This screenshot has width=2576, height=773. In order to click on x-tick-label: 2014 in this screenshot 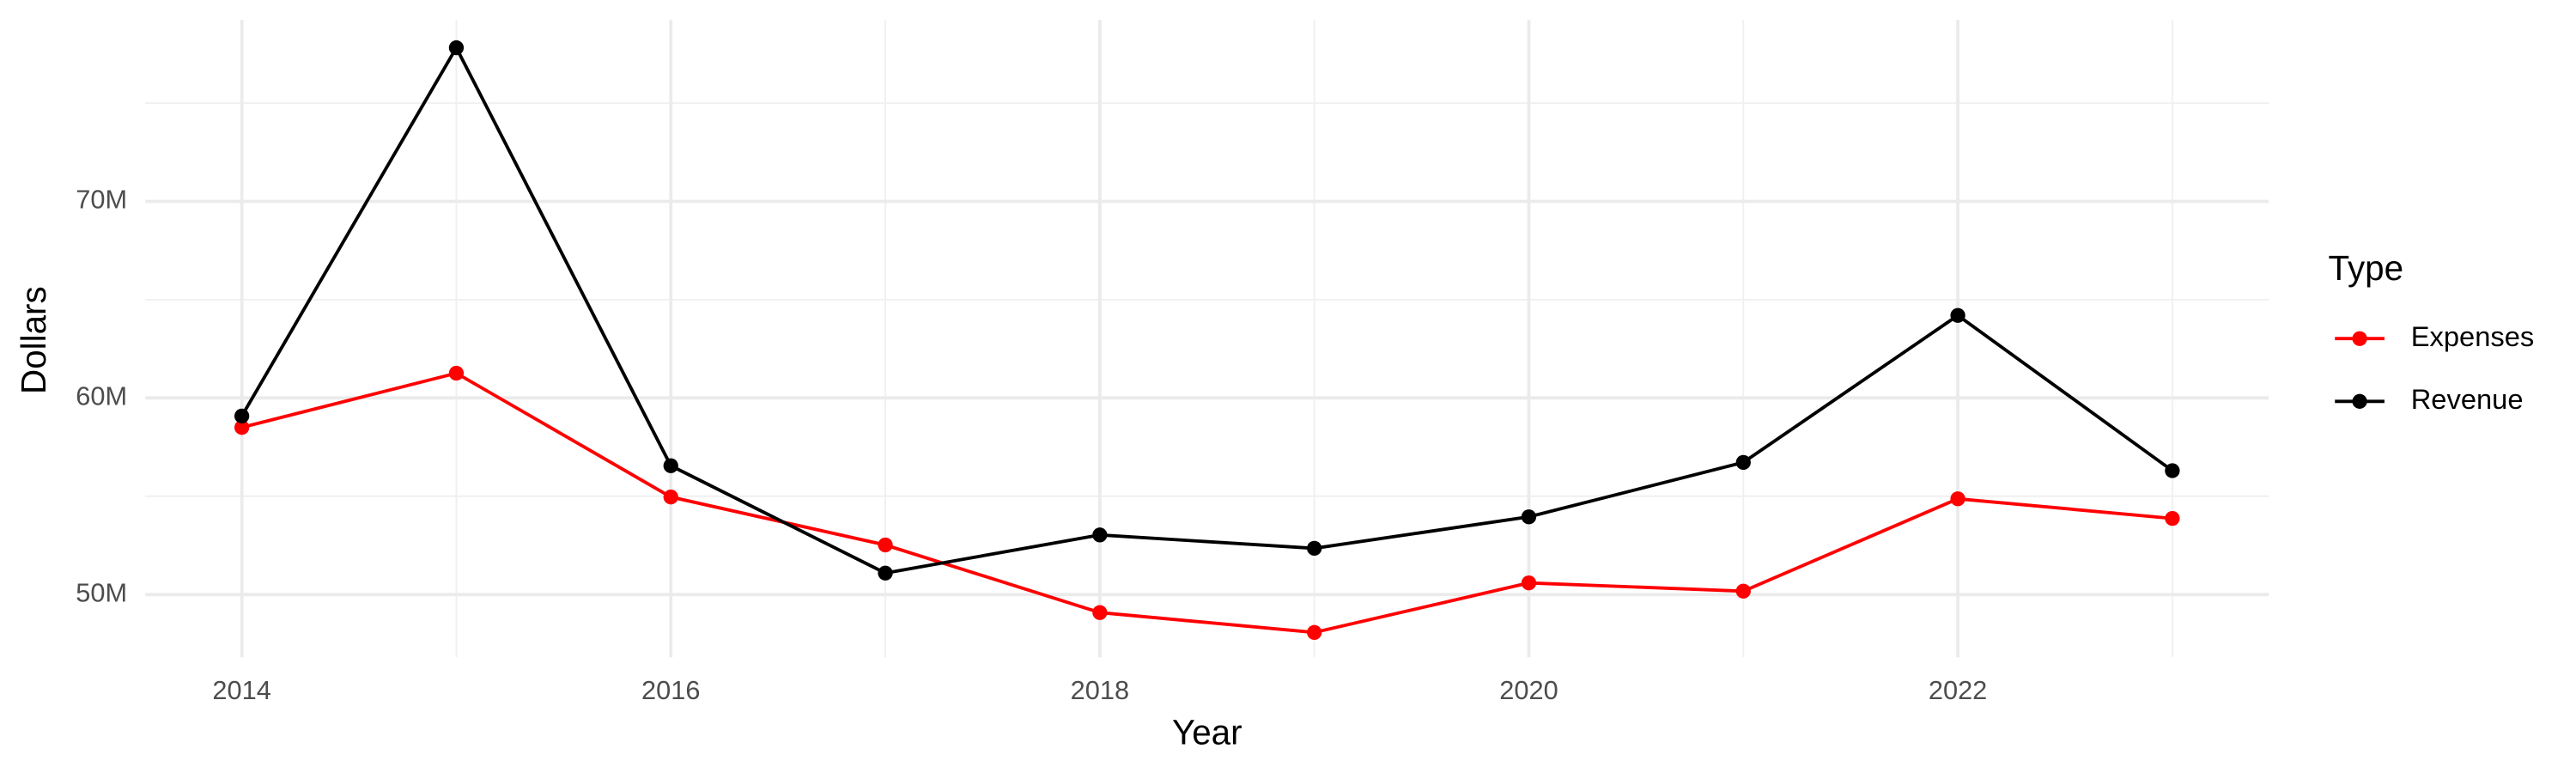, I will do `click(241, 690)`.